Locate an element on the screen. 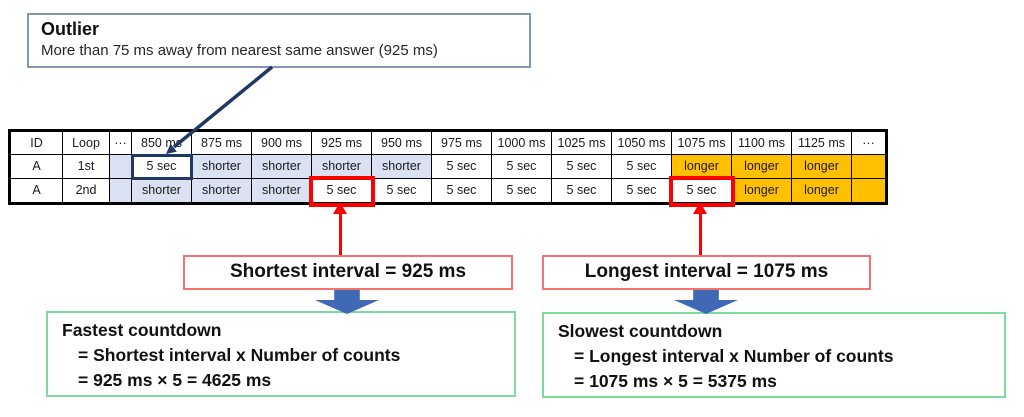 The image size is (1024, 417). table-header-cell: 925 ms is located at coordinates (341, 142).